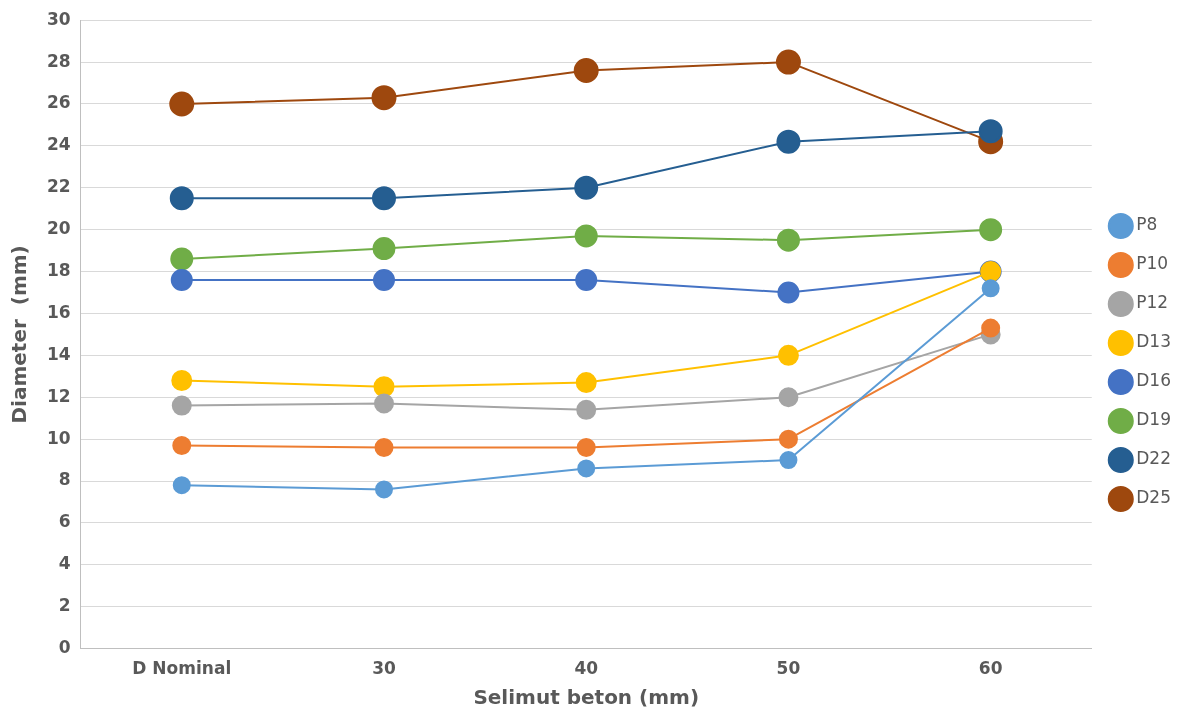  Describe the element at coordinates (58, 311) in the screenshot. I see `y-tick-label: 16` at that location.